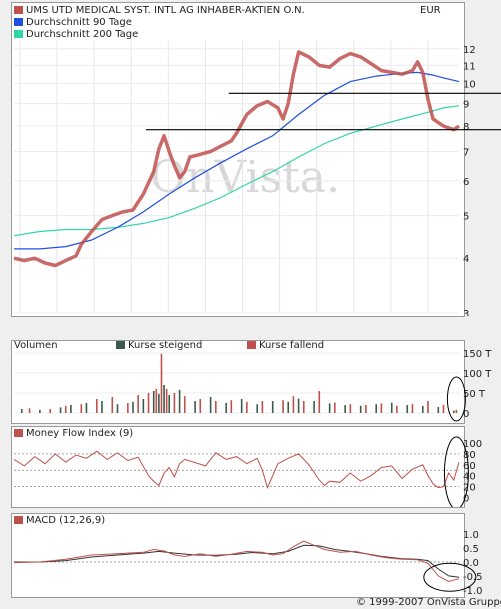 The height and width of the screenshot is (609, 501). I want to click on macd-panel: MACD (12,26,9) -1.0 -0.5 0.0 0.5 1.0, so click(247, 555).